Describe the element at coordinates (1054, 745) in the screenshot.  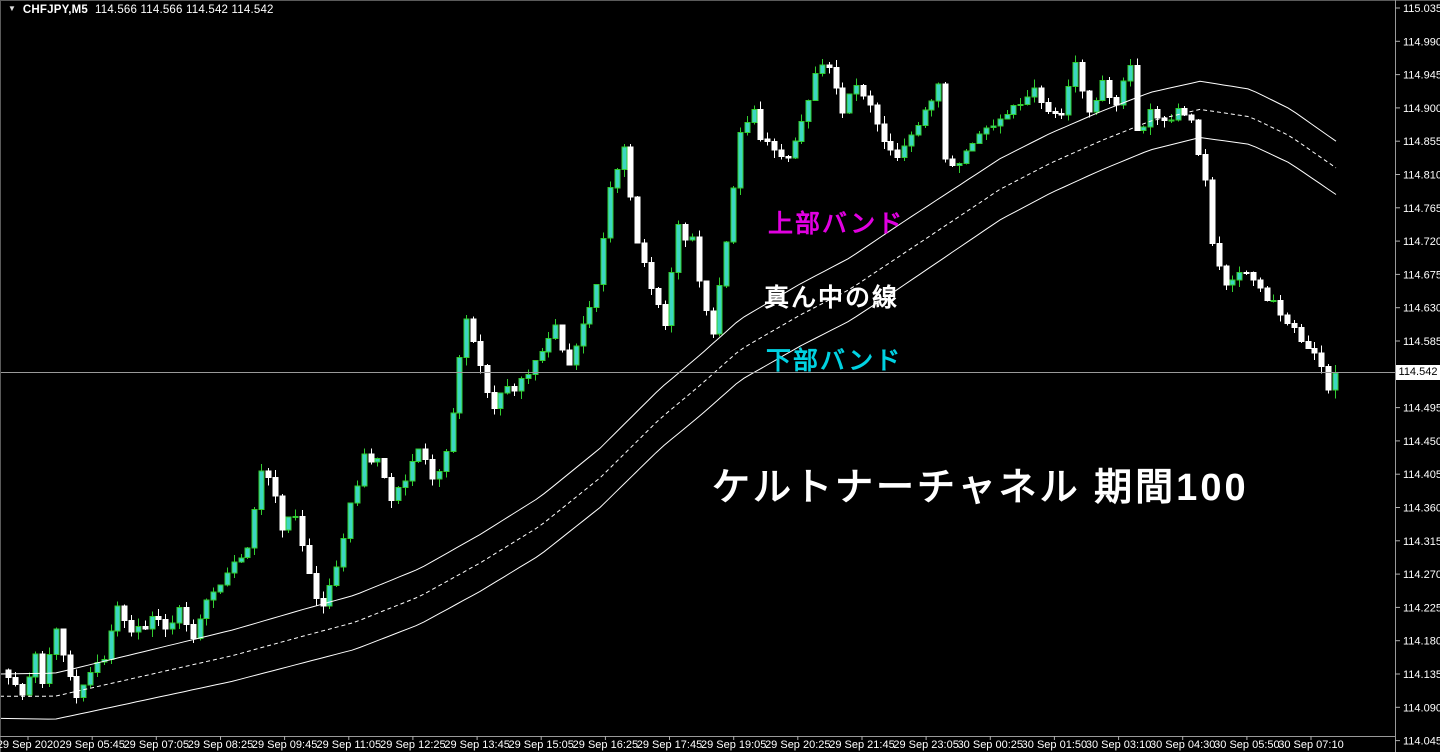
I see `time-tick-label: 30 Sep 01:50` at that location.